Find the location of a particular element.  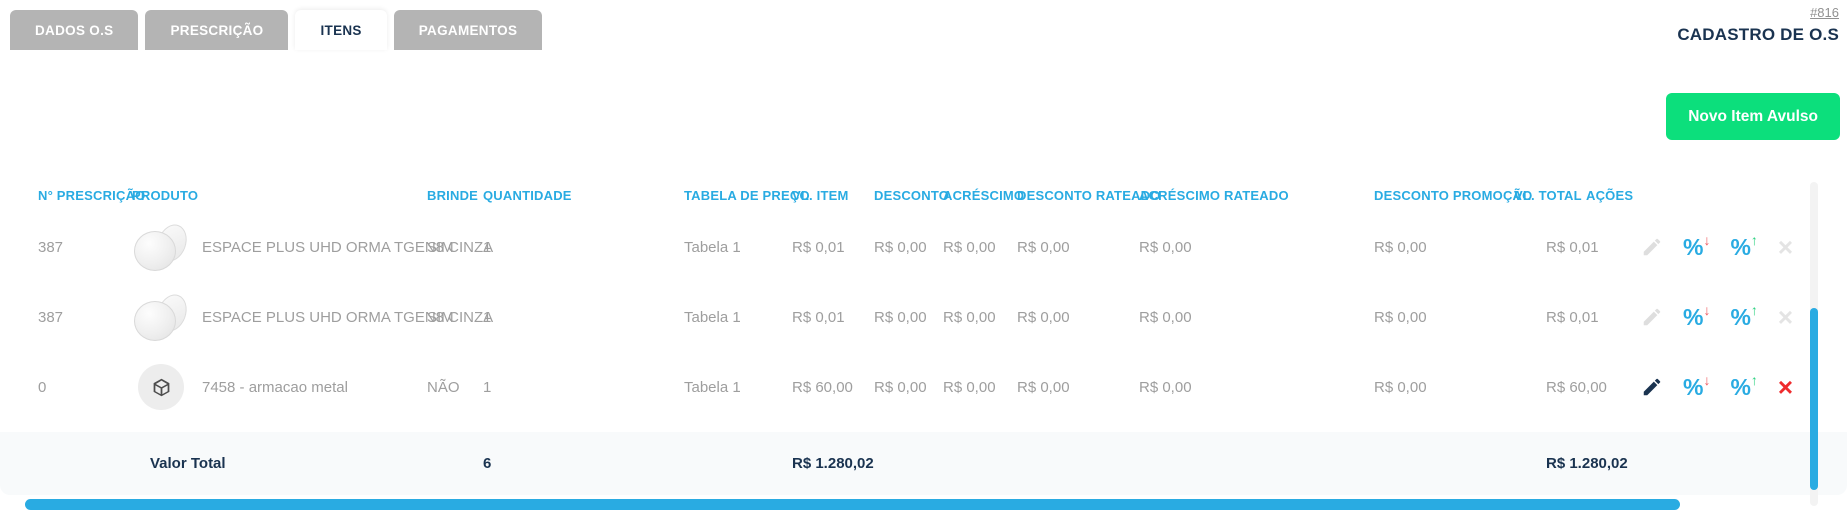

horizontal-scrollbar is located at coordinates (852, 504).